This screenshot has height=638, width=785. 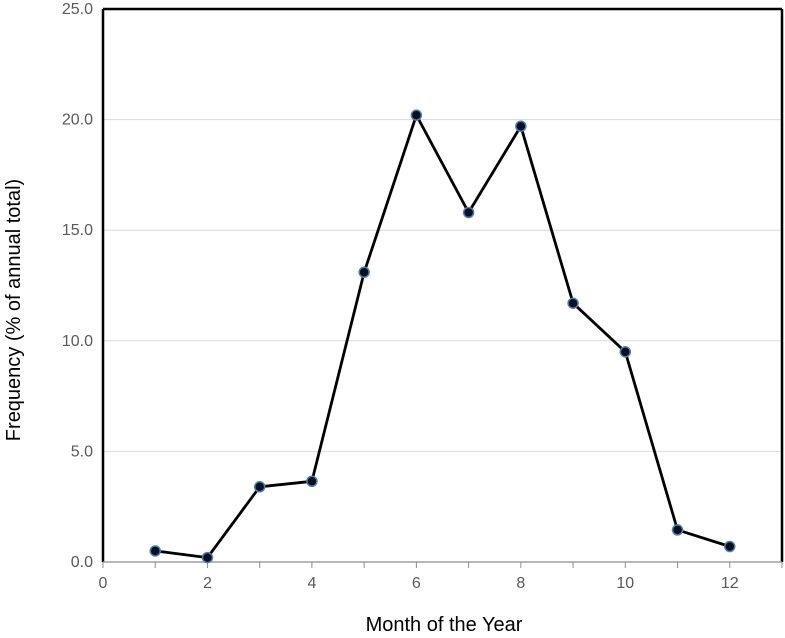 I want to click on x-tick-label-2: 4, so click(x=311, y=583).